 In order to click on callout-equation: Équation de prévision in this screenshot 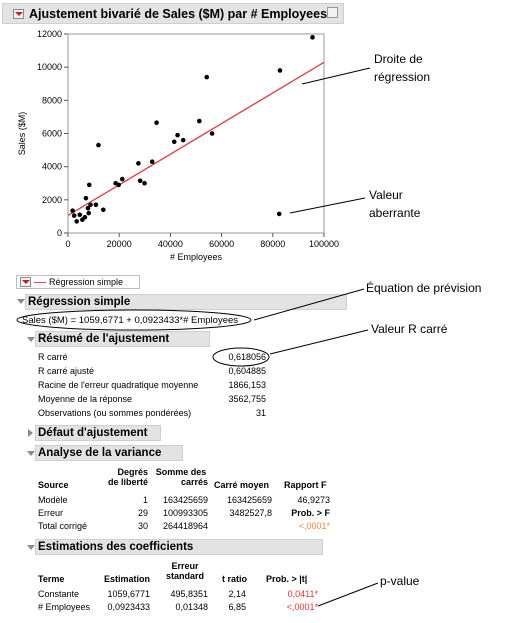, I will do `click(424, 288)`.